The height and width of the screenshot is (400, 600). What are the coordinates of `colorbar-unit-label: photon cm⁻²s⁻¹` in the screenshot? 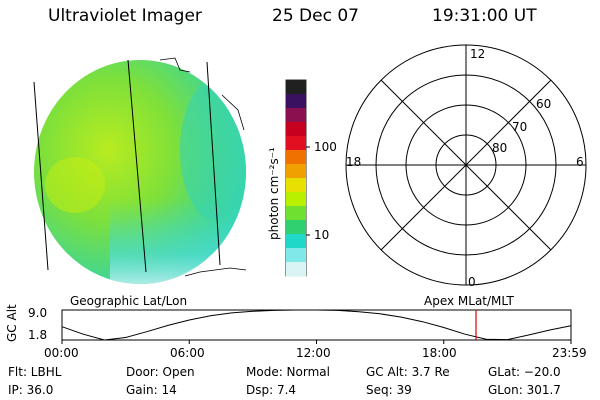 It's located at (274, 193).